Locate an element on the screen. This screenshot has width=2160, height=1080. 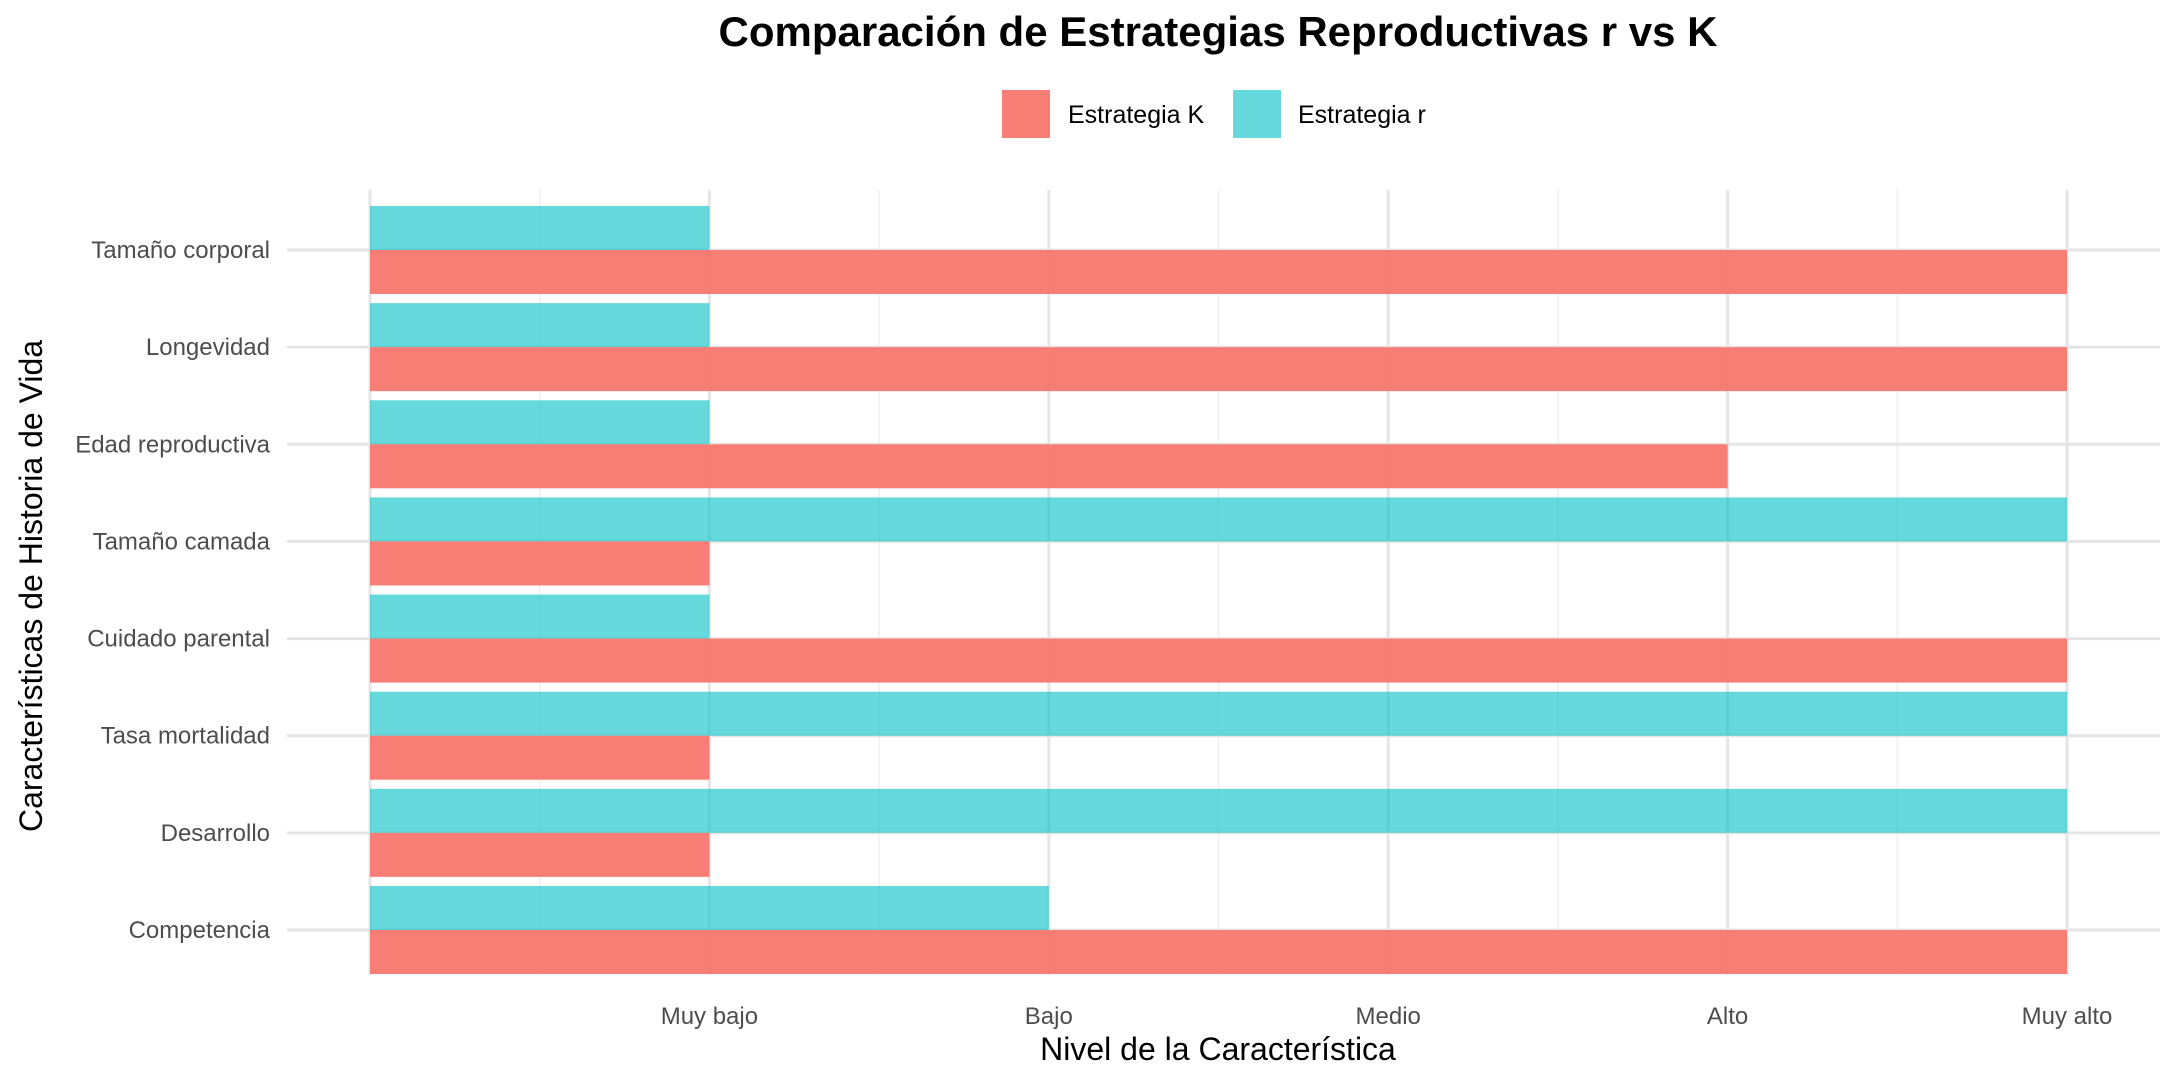
x-tick-label-medio: Medio is located at coordinates (1388, 1016).